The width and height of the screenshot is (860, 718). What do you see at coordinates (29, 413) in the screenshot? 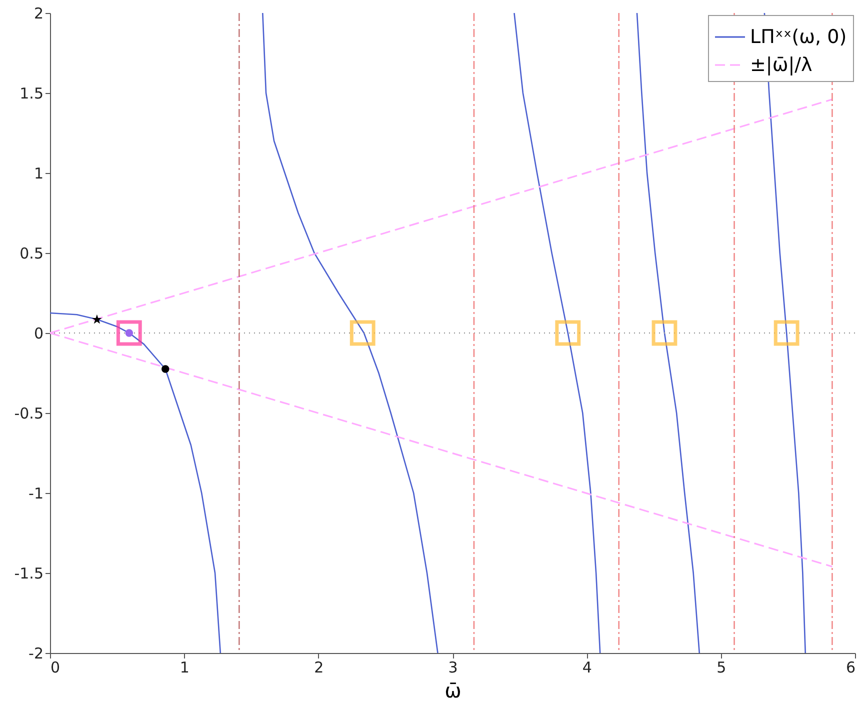
I see `y-tick-label: -0.5` at bounding box center [29, 413].